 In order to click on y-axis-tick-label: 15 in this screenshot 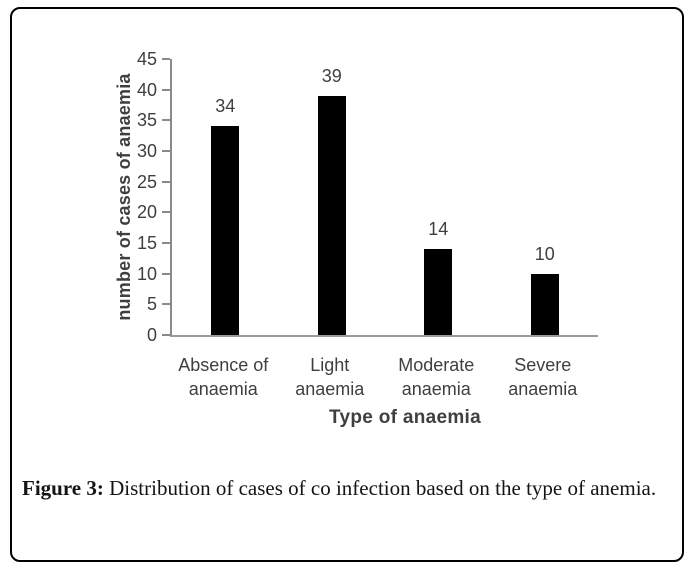, I will do `click(146, 243)`.